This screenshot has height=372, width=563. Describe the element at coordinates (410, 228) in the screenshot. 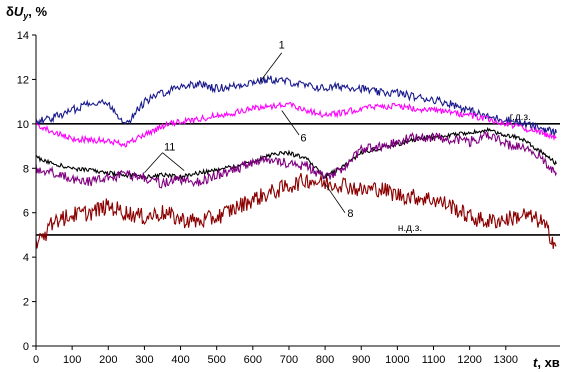

I see `reference-line-label: н.д.з.` at that location.